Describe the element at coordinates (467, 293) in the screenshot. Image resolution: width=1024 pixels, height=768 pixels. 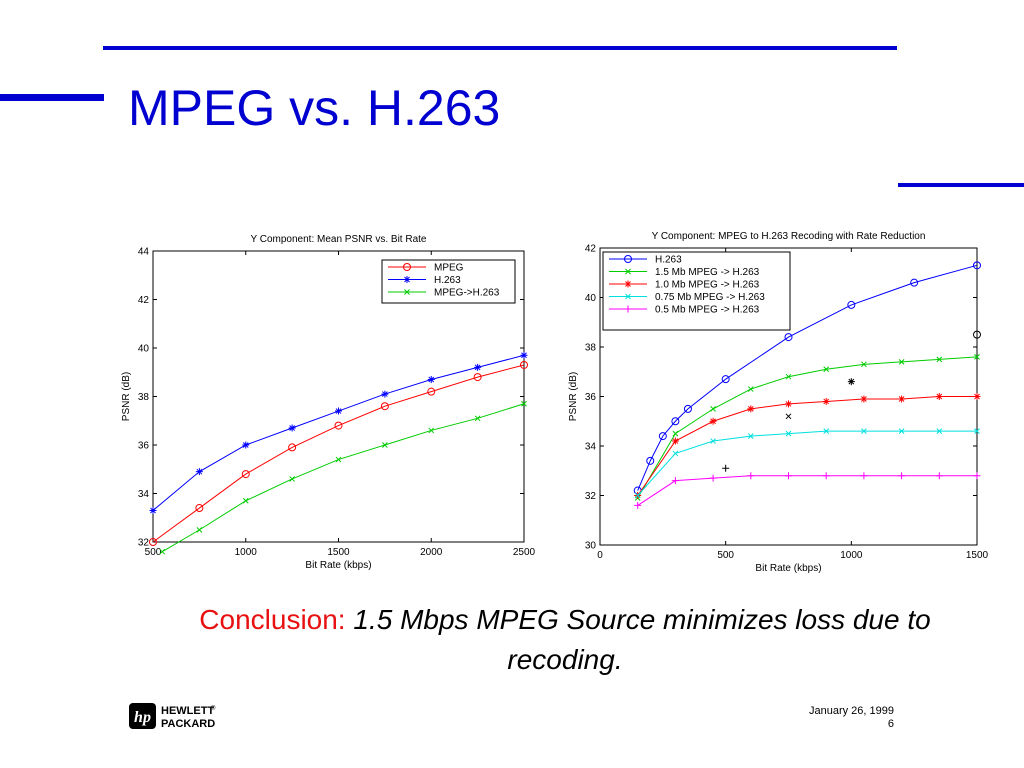
I see `legend-entry: MPEG->H.263` at that location.